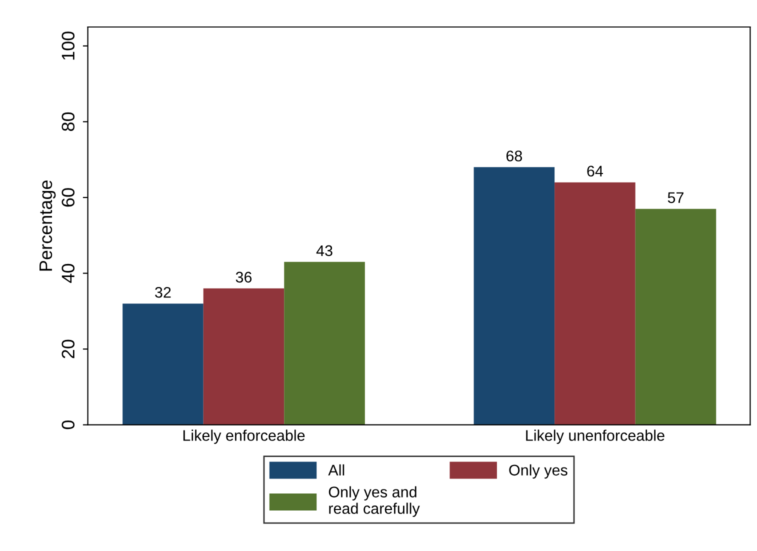 The image size is (757, 551). I want to click on legend-label: Only yes and read carefully, so click(374, 501).